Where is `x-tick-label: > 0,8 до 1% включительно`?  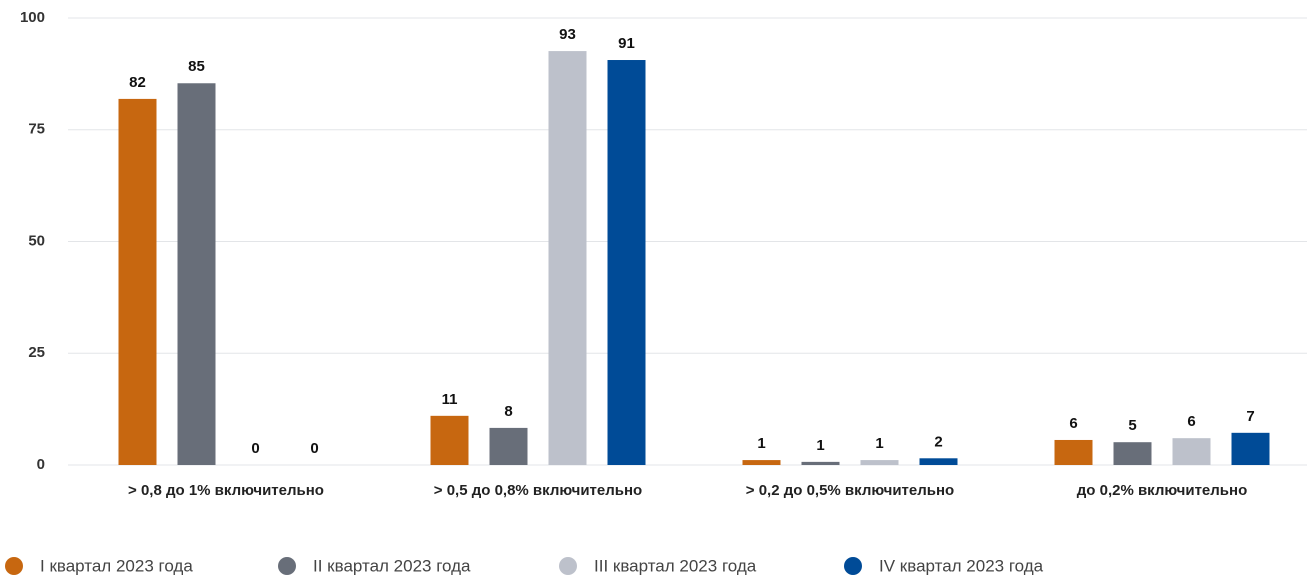 x-tick-label: > 0,8 до 1% включительно is located at coordinates (226, 490).